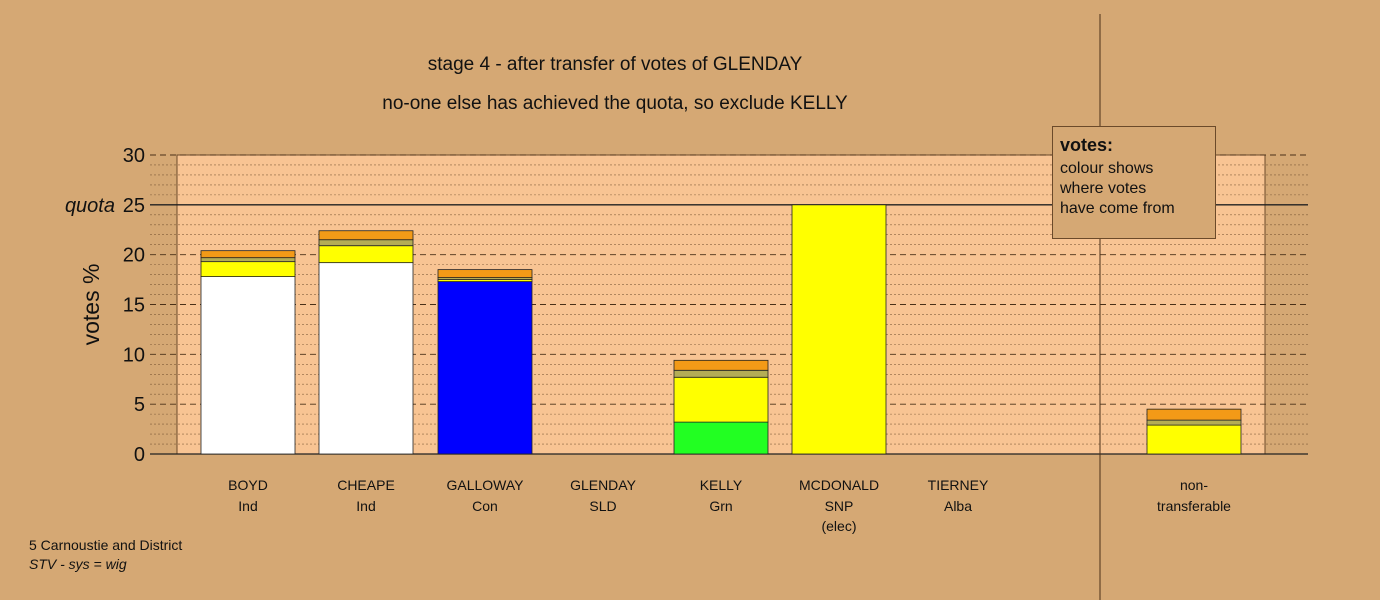 Image resolution: width=1380 pixels, height=600 pixels. What do you see at coordinates (106, 545) in the screenshot?
I see `footer-constituency: 5 Carnoustie and District` at bounding box center [106, 545].